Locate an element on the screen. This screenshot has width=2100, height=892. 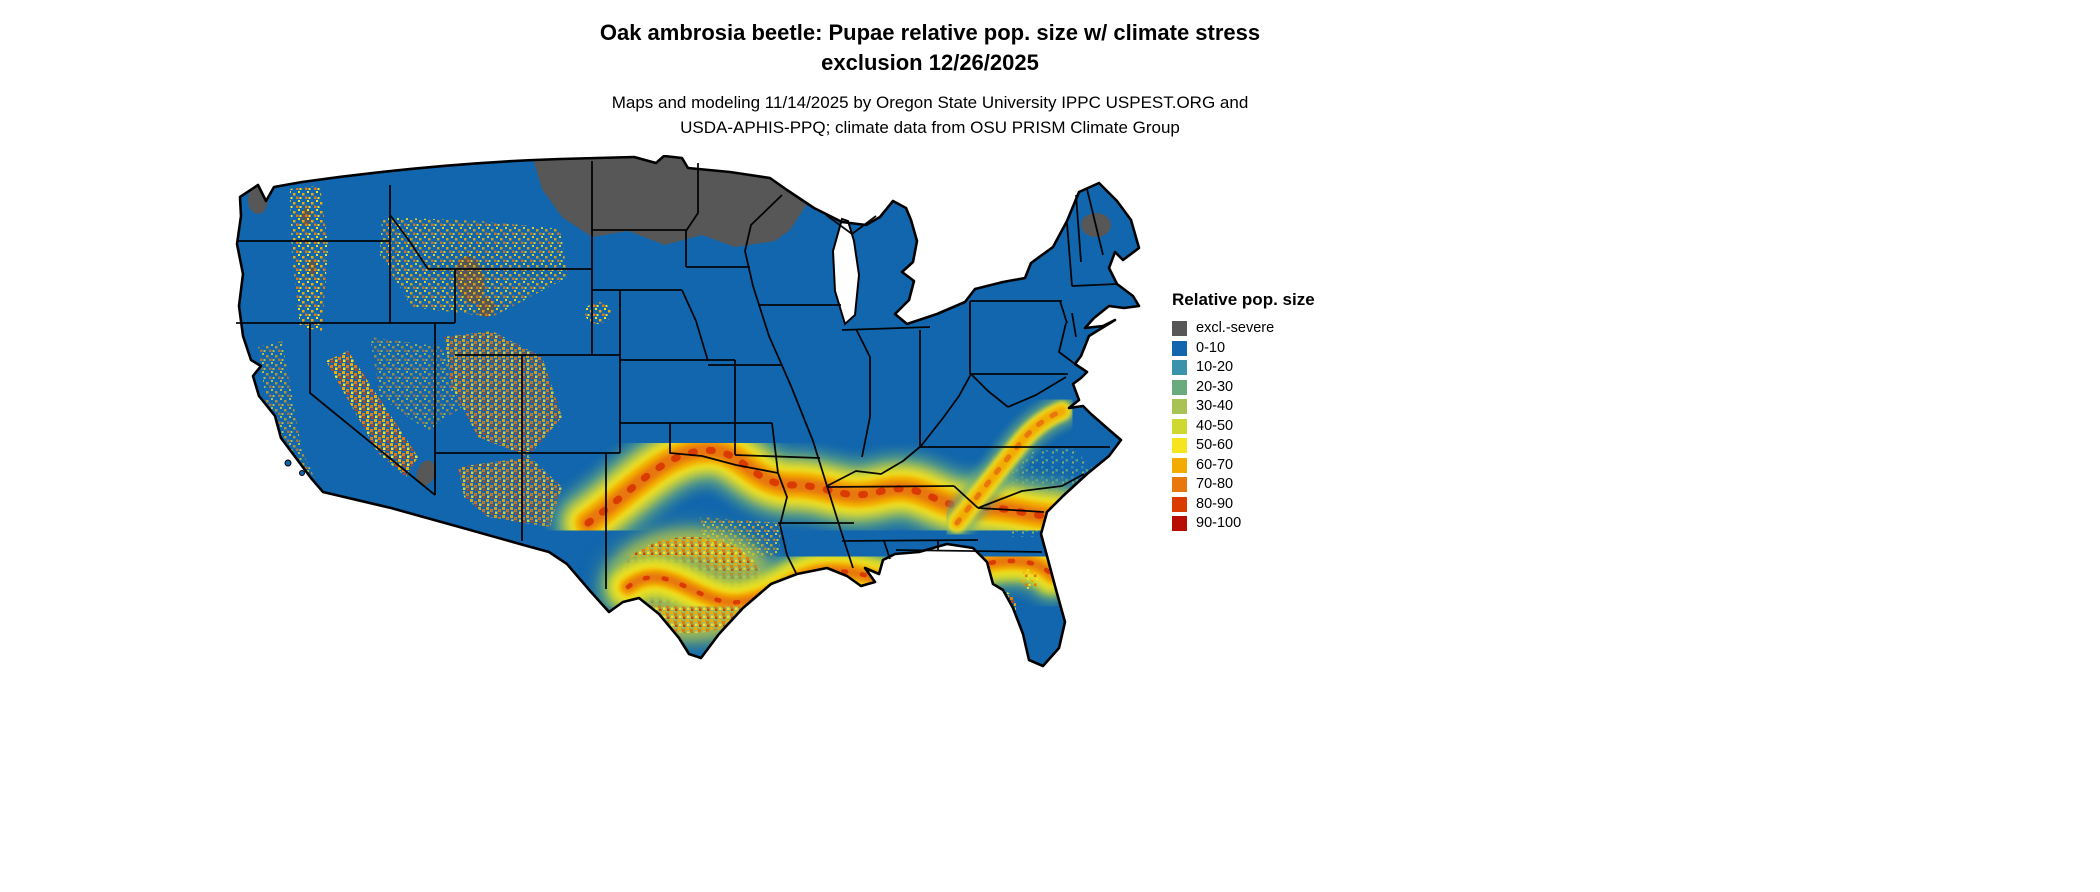
legend-item-label: 0-10 is located at coordinates (1211, 347).